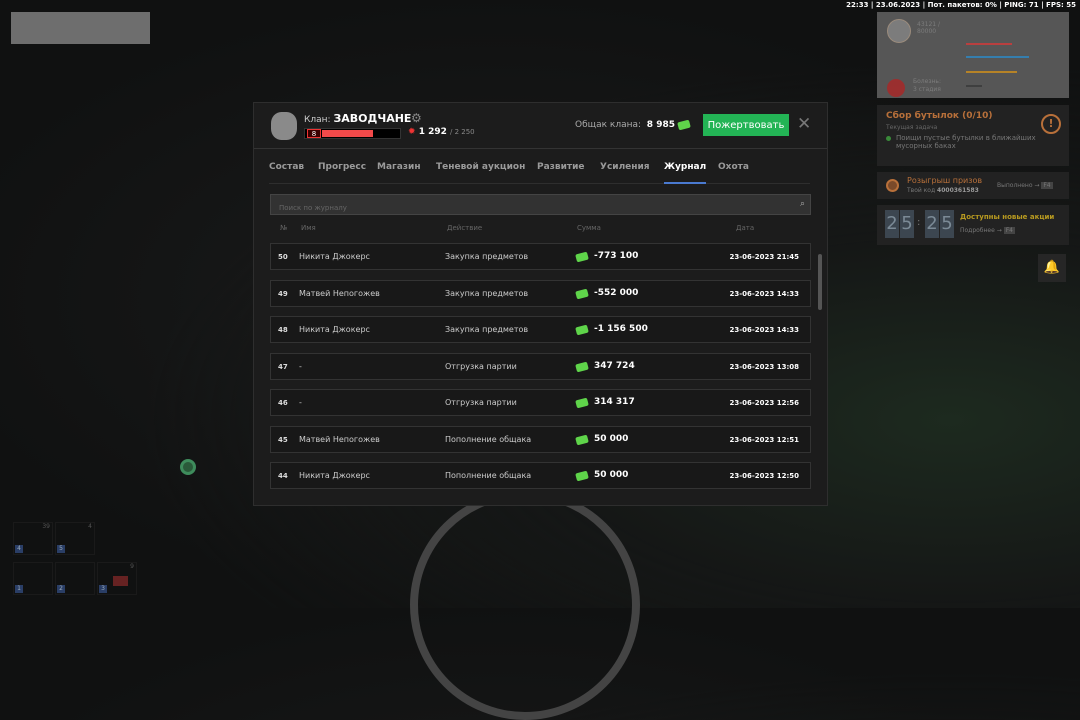  I want to click on row-number: 49, so click(283, 293).